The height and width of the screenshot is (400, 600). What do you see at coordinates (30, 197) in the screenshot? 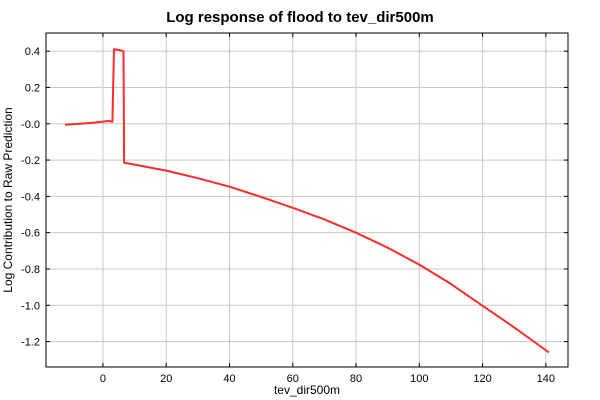
I see `y-tick-label: -0.4` at bounding box center [30, 197].